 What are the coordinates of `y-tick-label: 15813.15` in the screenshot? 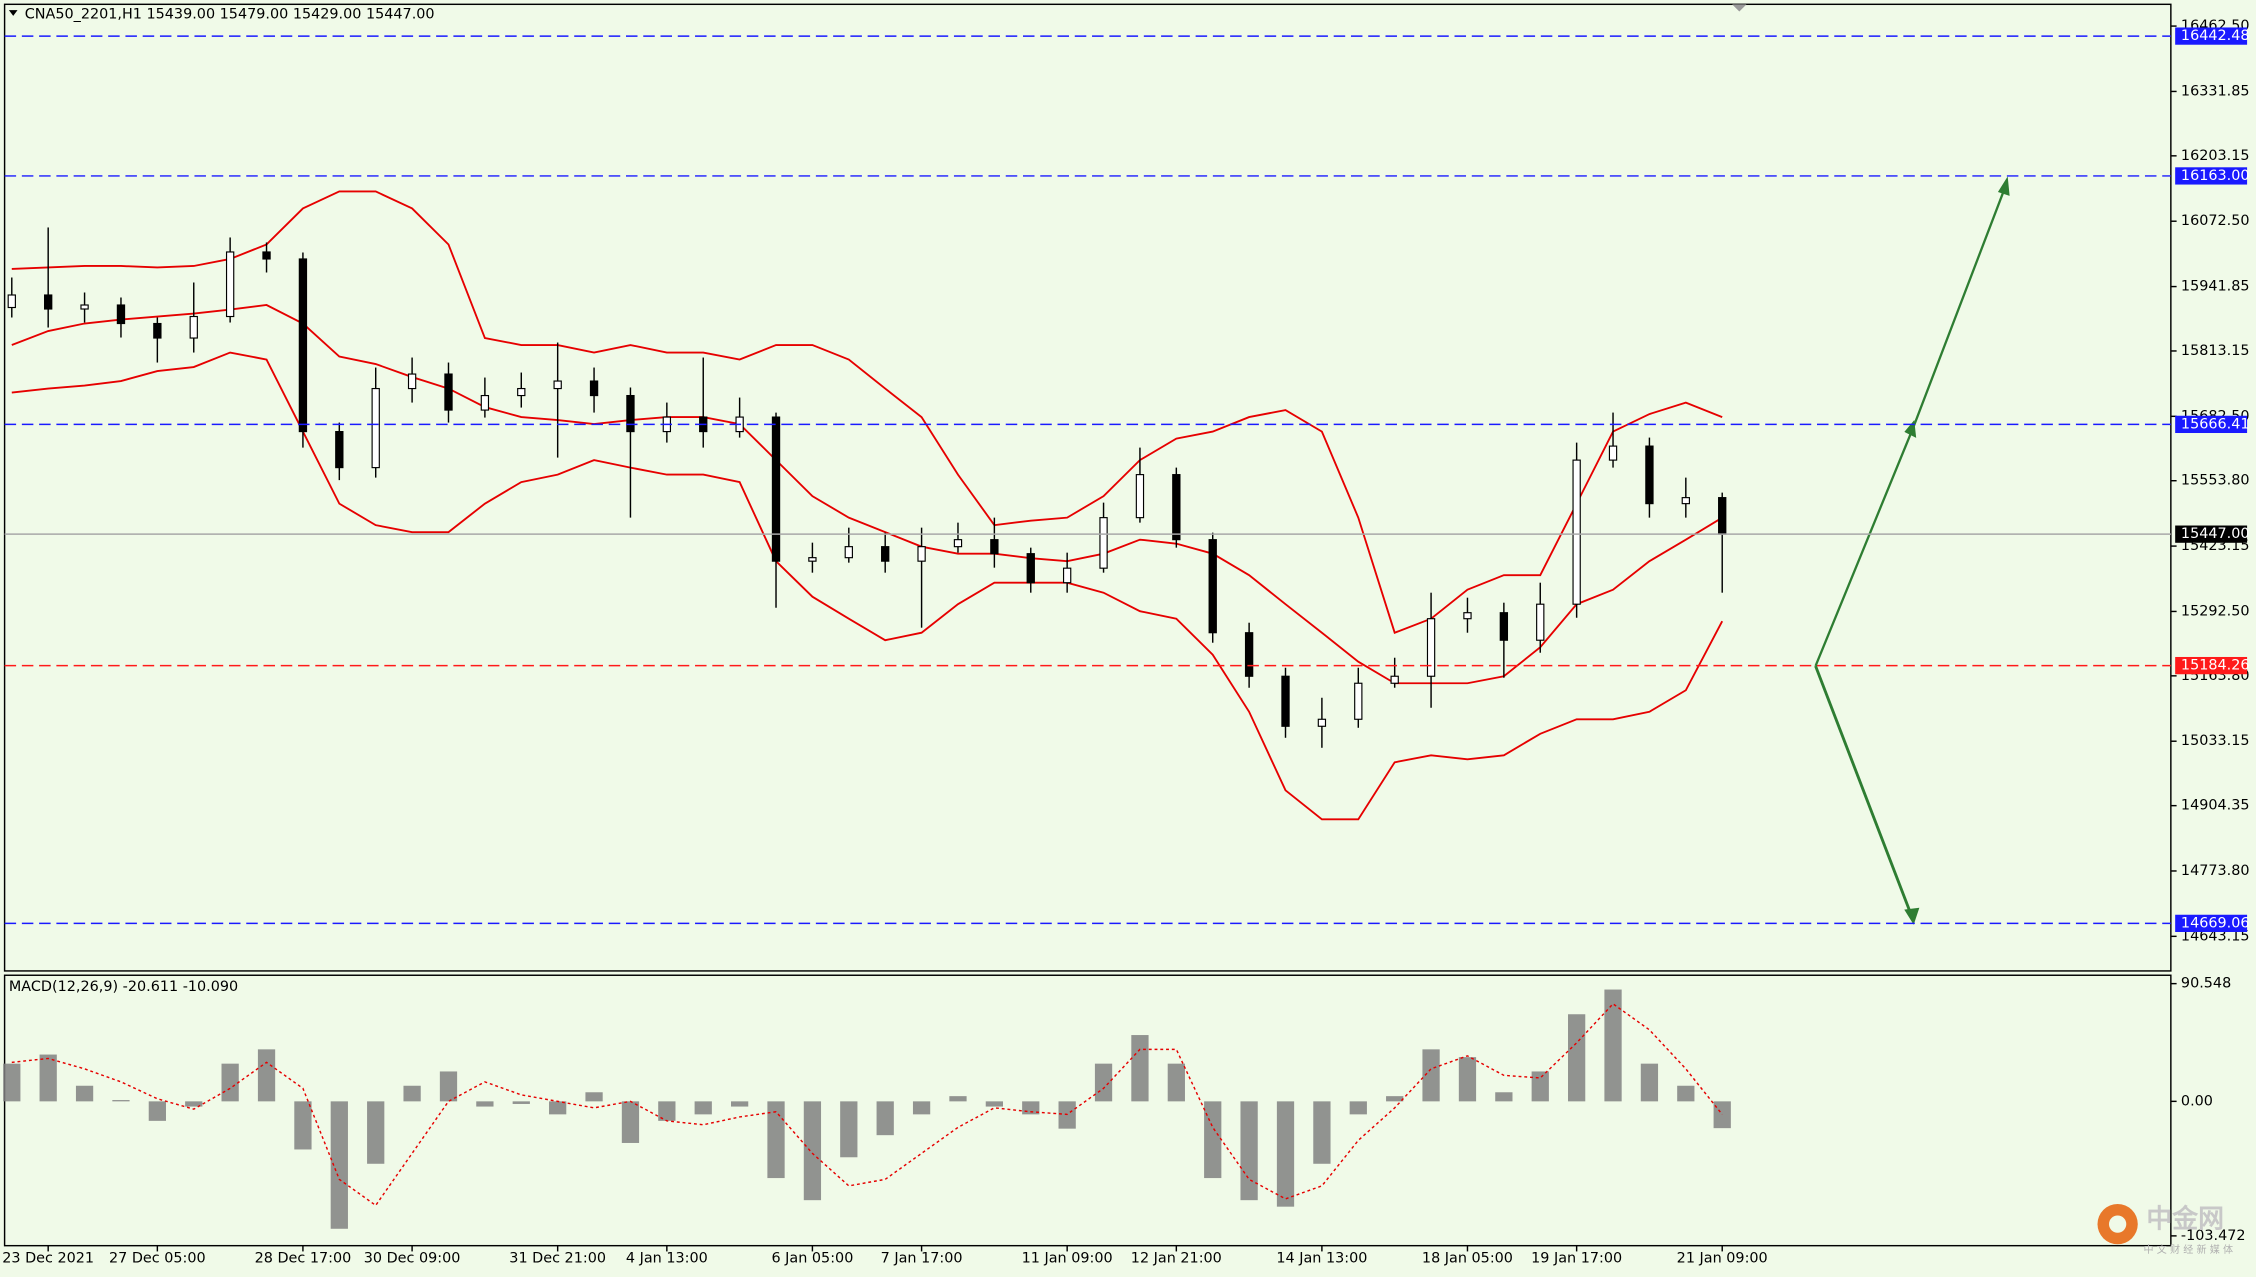 It's located at (2215, 351).